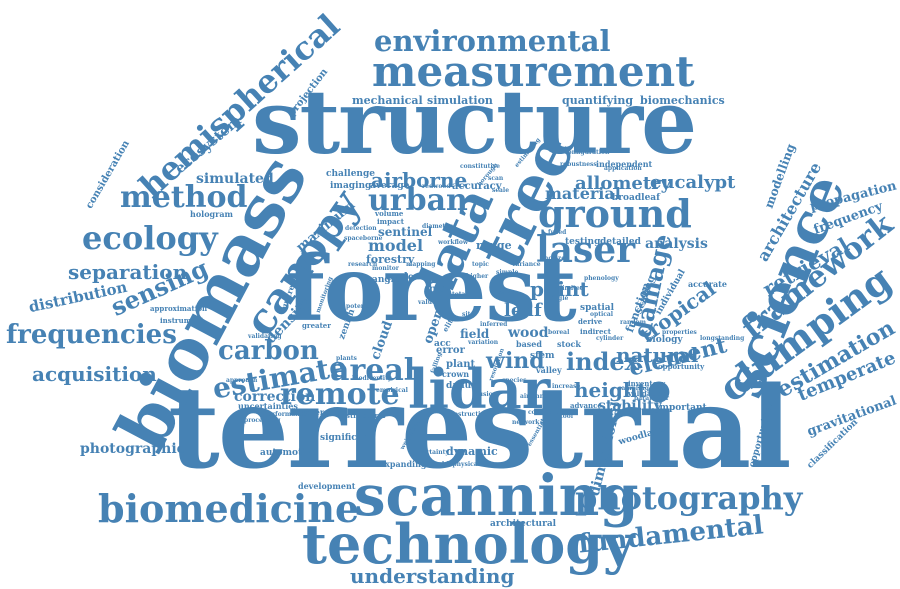 This screenshot has width=900, height=589. Describe the element at coordinates (693, 182) in the screenshot. I see `word-eucalypt: eucalypt` at that location.